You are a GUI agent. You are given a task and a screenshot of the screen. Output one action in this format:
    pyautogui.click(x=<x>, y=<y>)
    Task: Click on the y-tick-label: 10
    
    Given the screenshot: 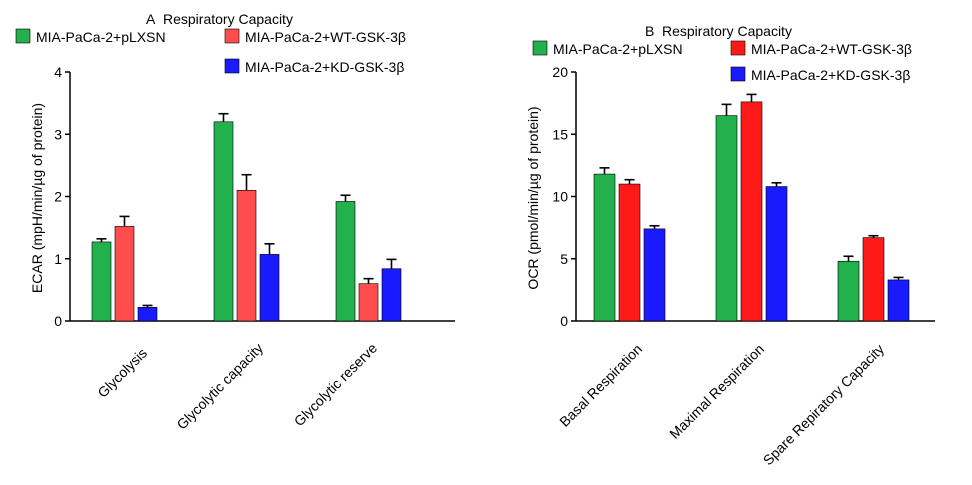 What is the action you would take?
    pyautogui.click(x=560, y=197)
    